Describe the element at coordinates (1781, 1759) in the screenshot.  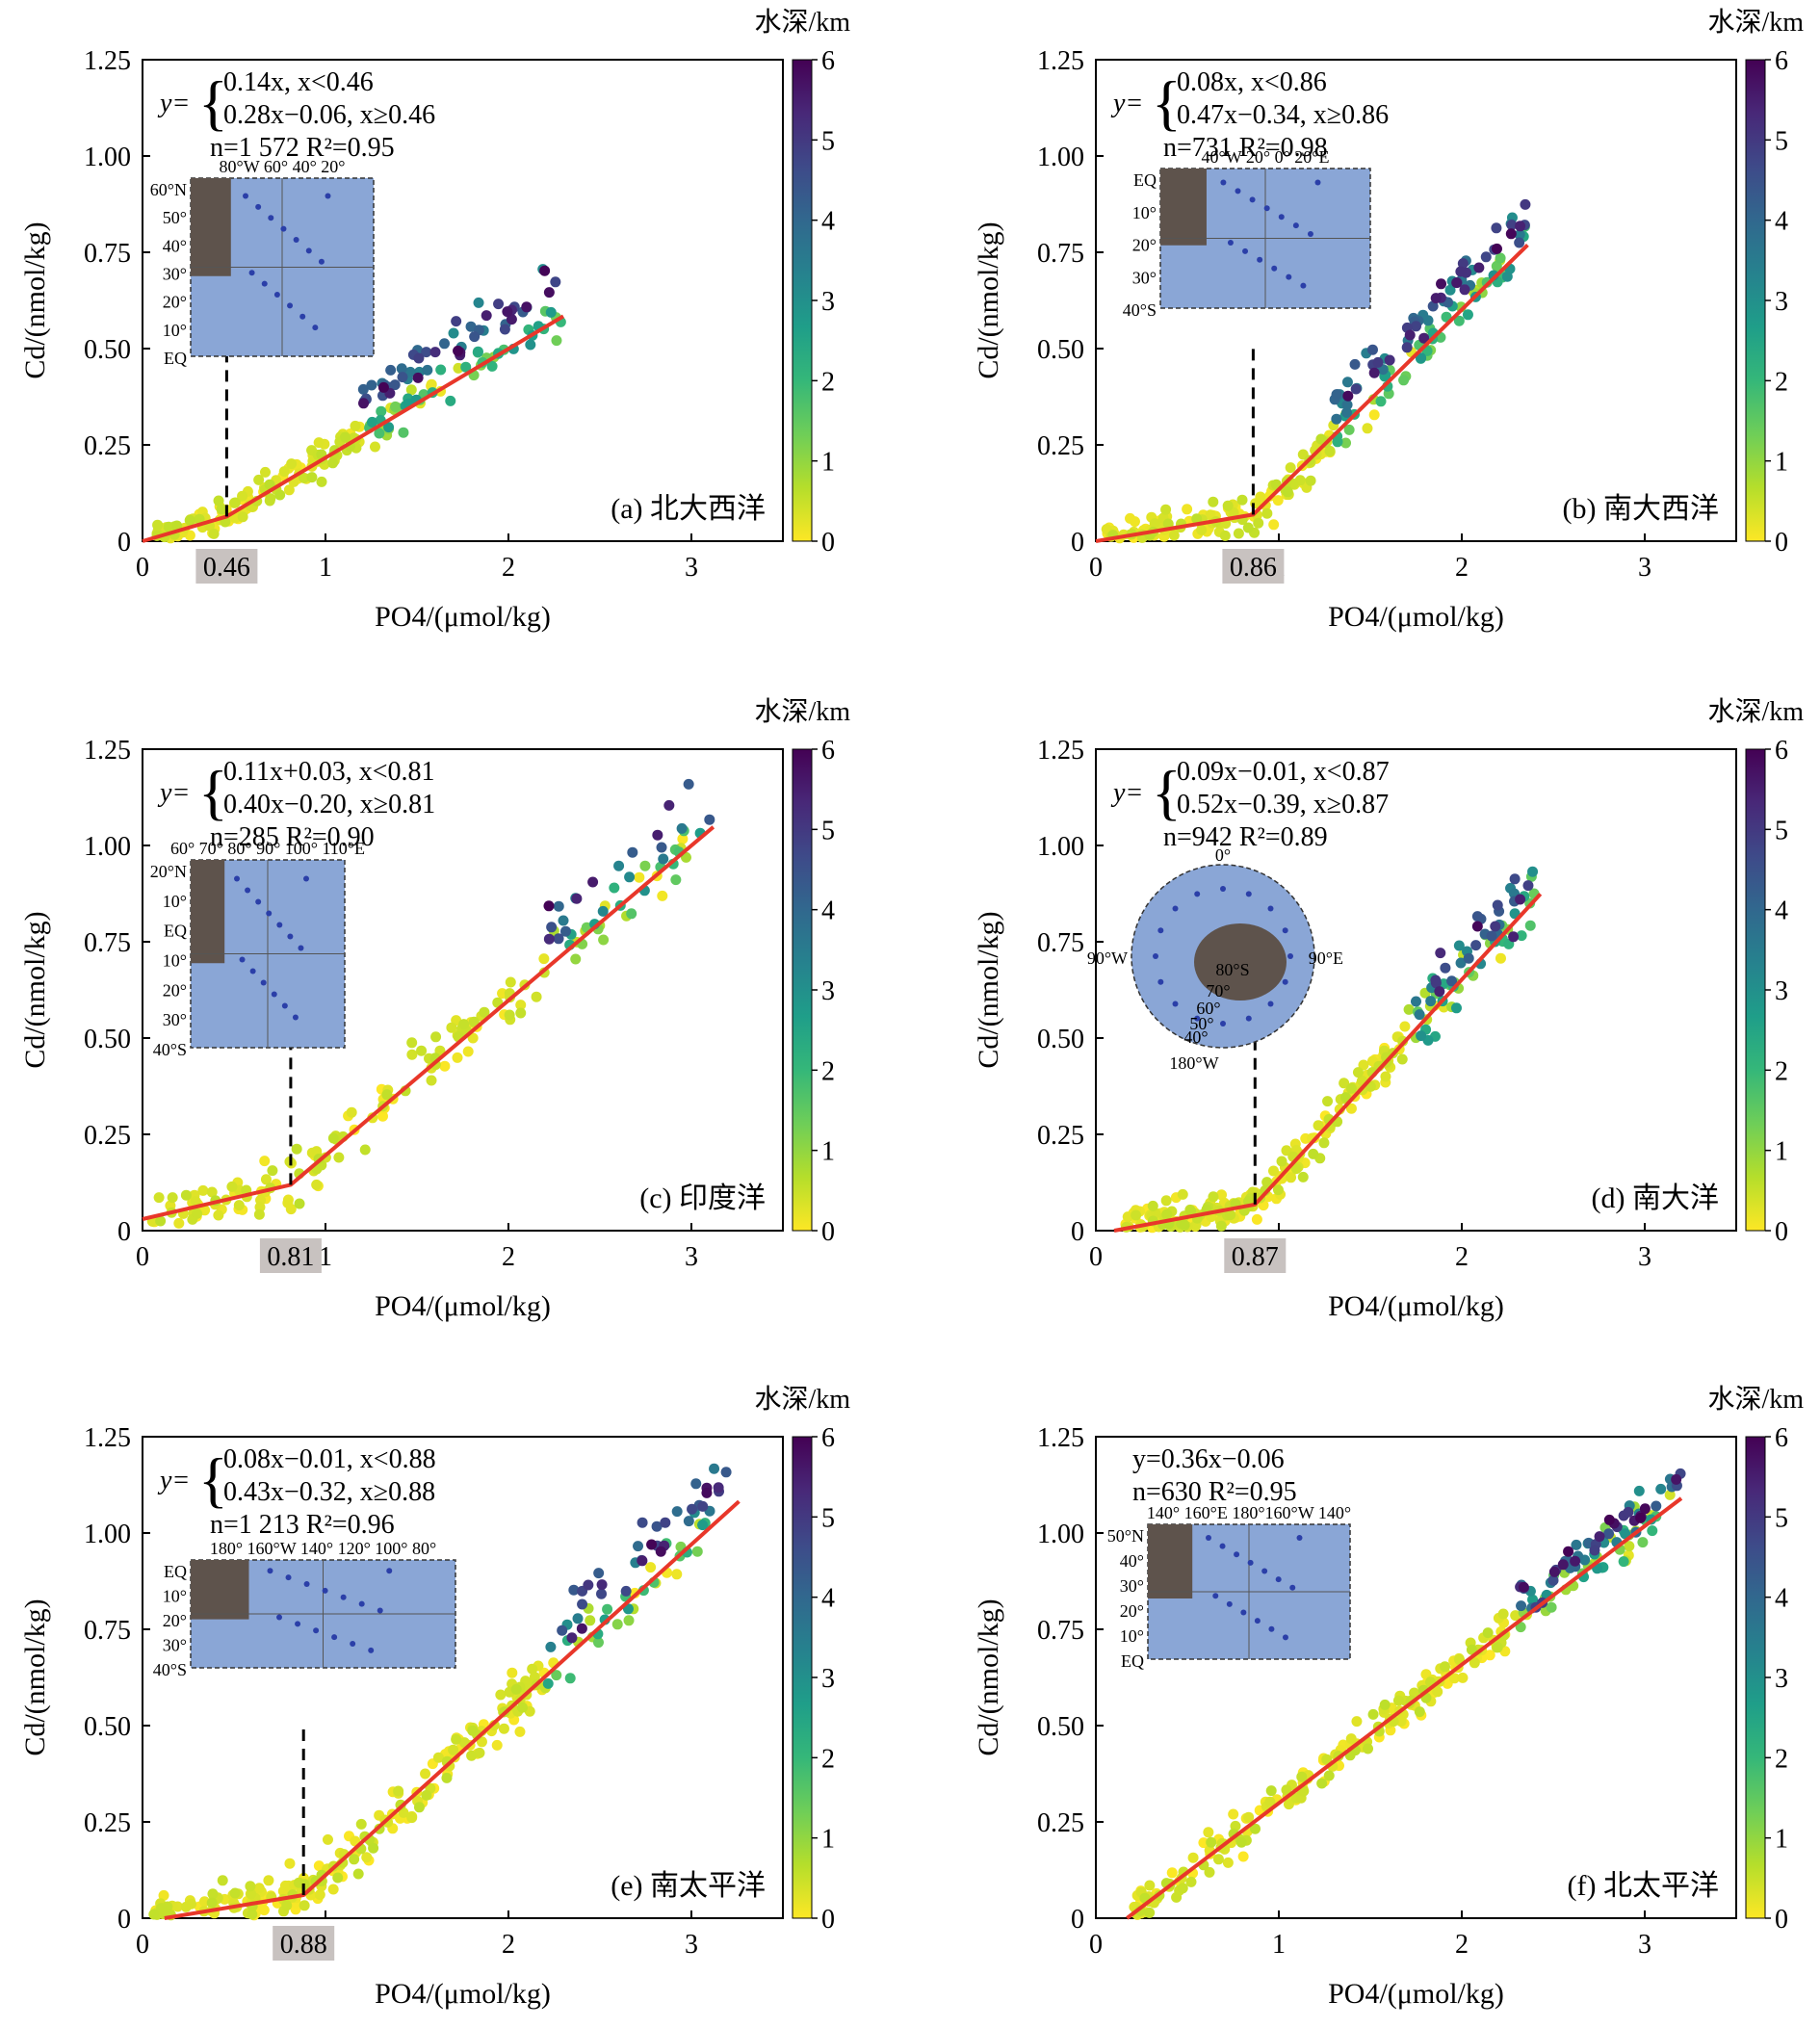
I see `colorbar-tick-label: 2` at that location.